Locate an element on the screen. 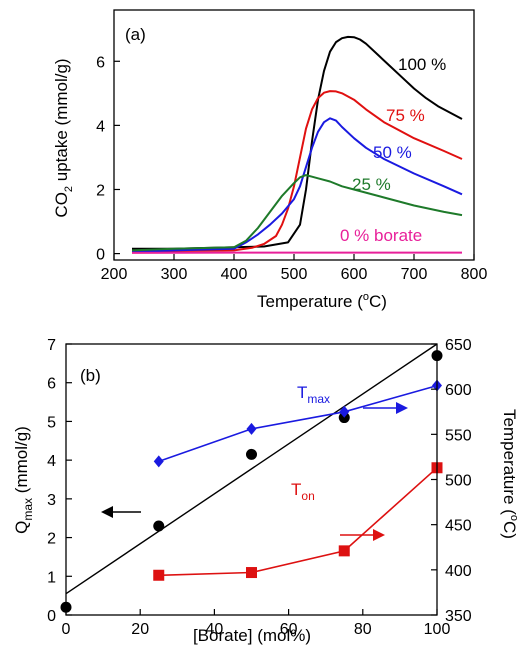 This screenshot has width=522, height=647. panel-b-left-axis-label: Qmax (mmol/g) is located at coordinates (23, 480).